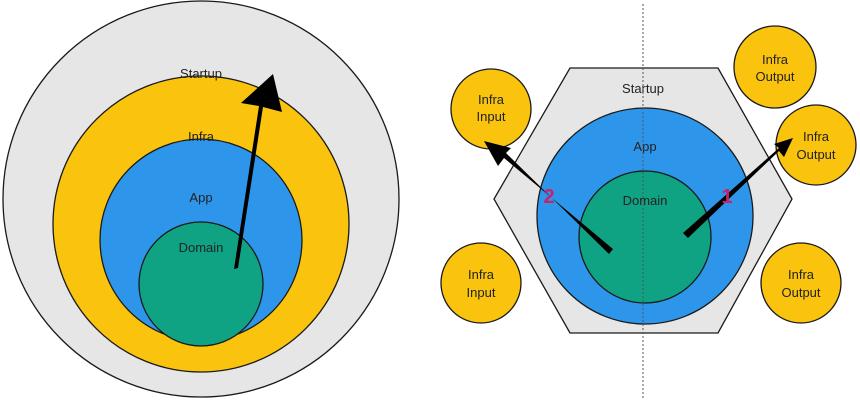  What do you see at coordinates (258, 171) in the screenshot?
I see `onion-dependency-arrow` at bounding box center [258, 171].